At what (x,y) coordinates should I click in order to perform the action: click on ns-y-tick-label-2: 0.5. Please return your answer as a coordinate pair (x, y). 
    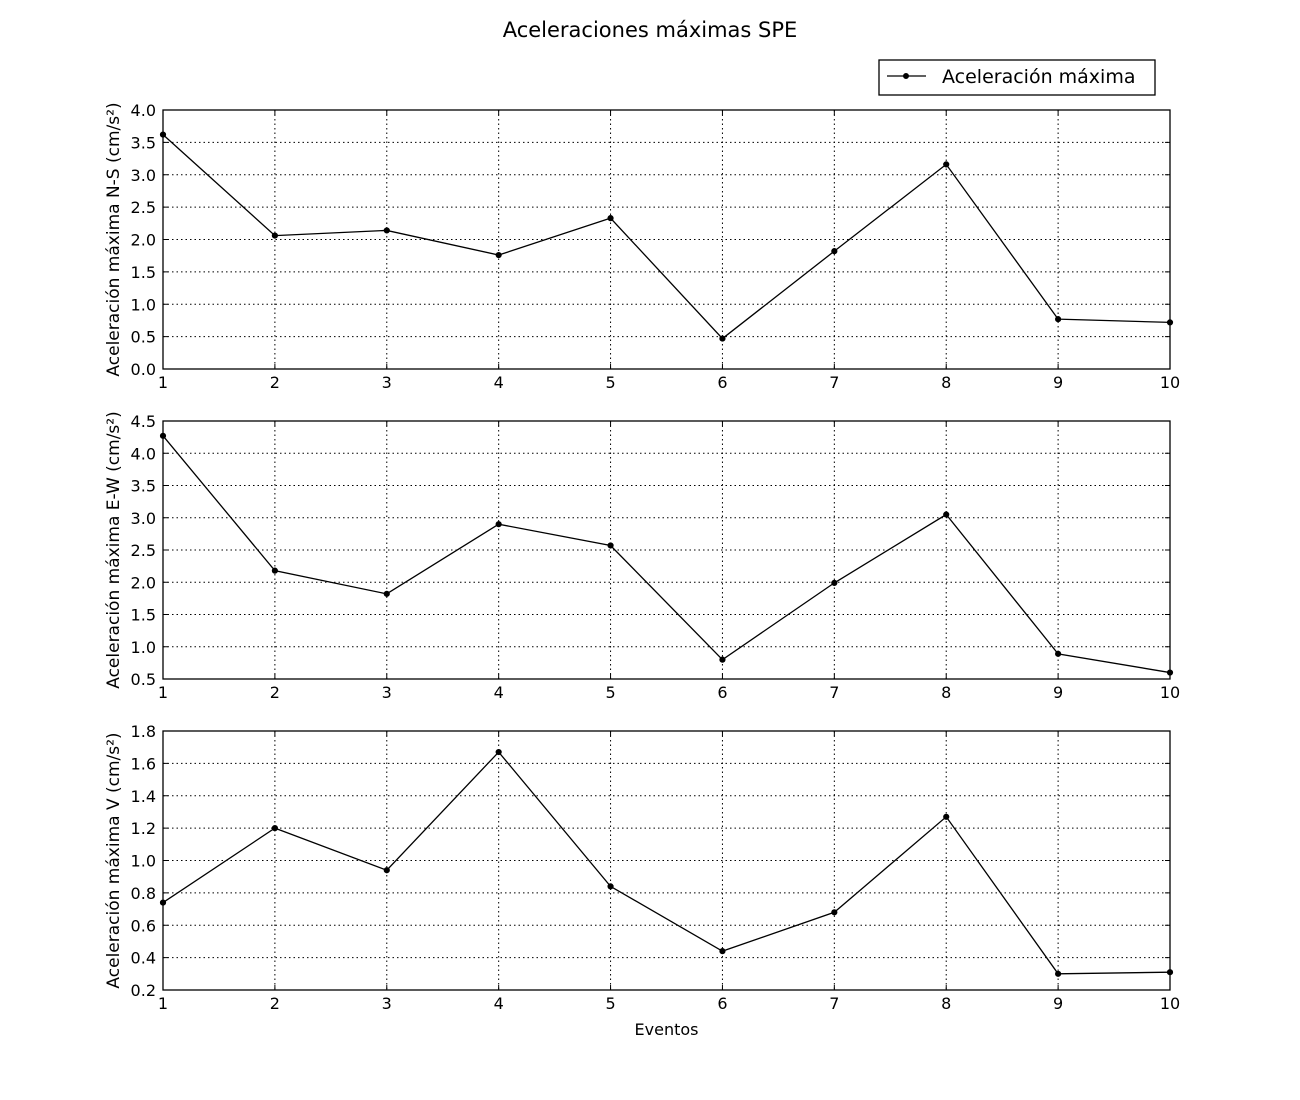
    Looking at the image, I should click on (143, 337).